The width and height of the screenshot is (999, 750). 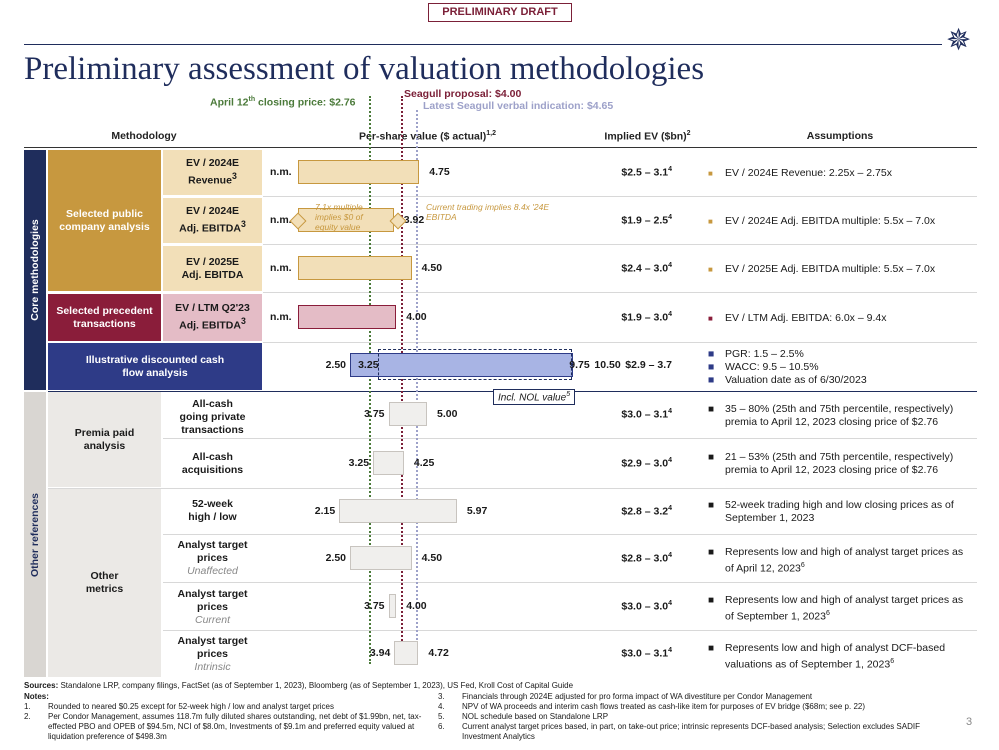 What do you see at coordinates (212, 607) in the screenshot?
I see `method-analyst-current: Analyst target prices Current` at bounding box center [212, 607].